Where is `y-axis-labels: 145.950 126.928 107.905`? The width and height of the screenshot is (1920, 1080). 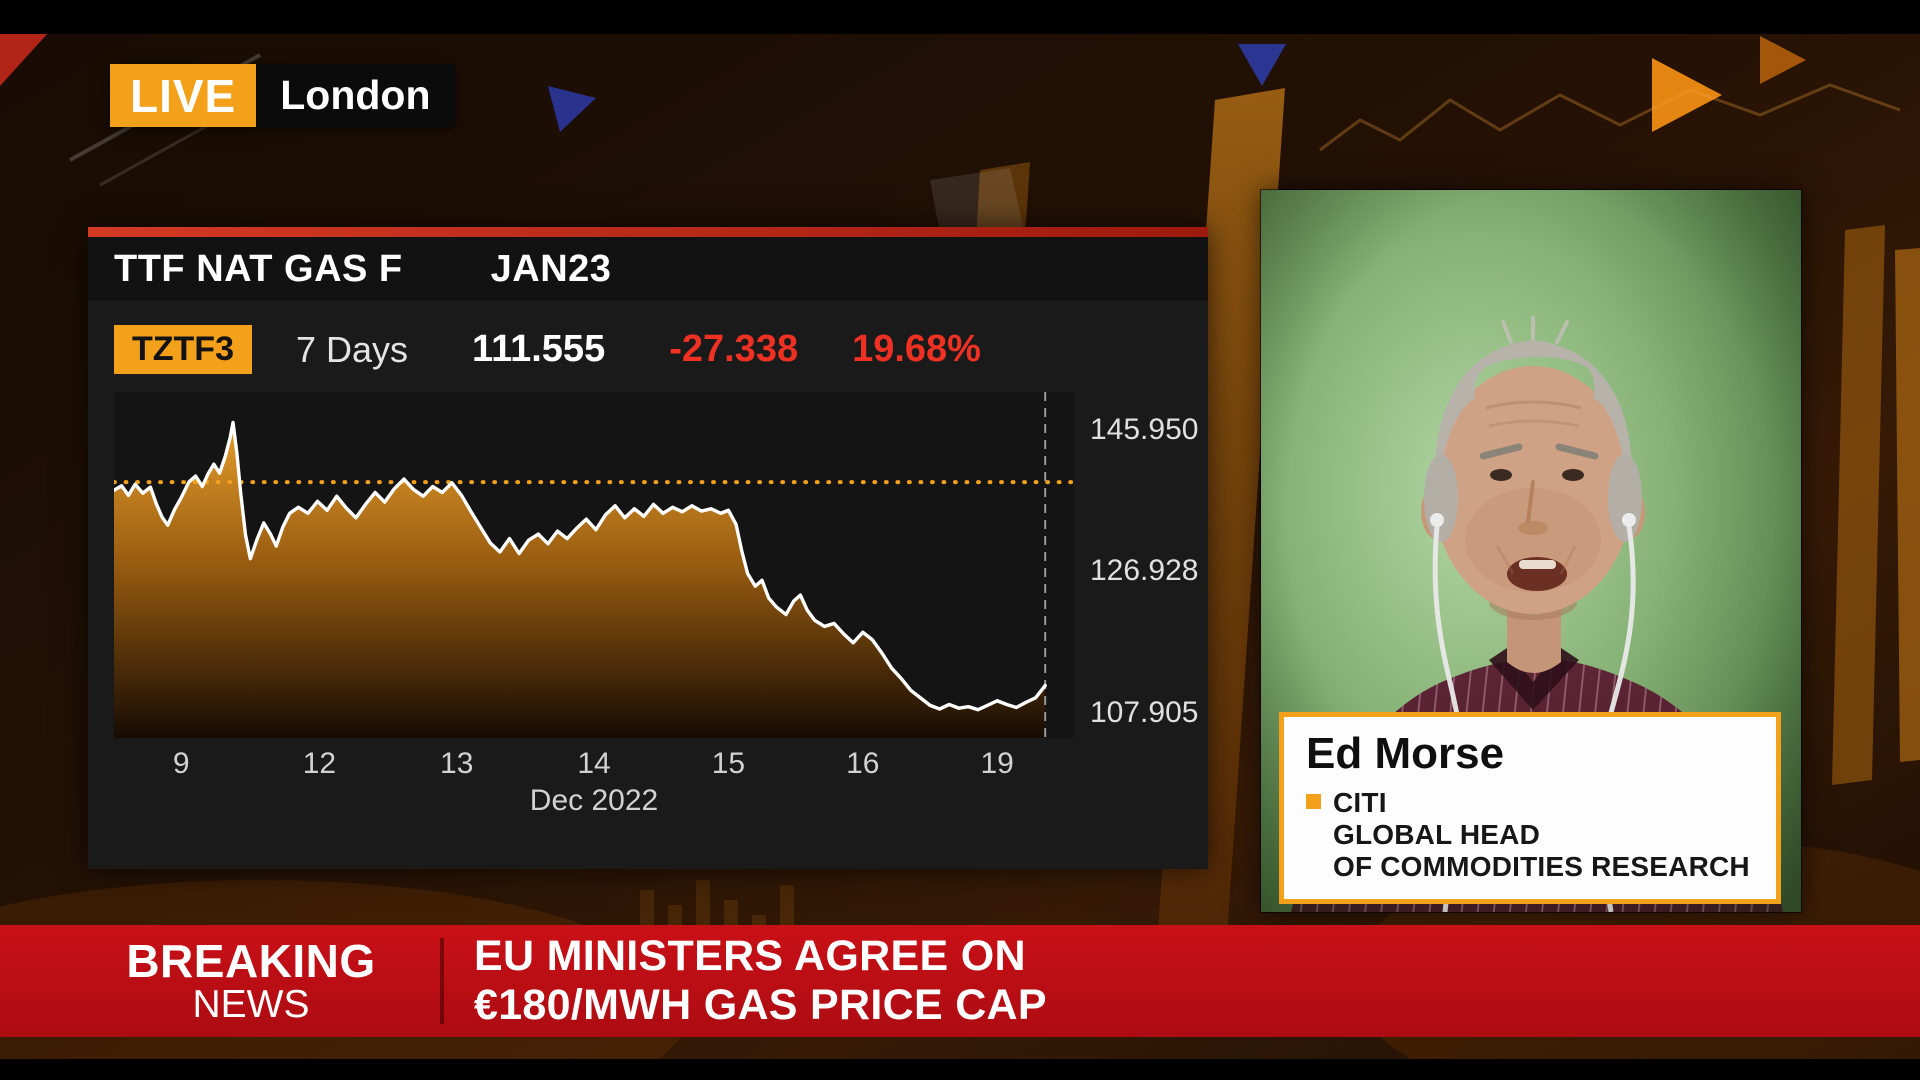 y-axis-labels: 145.950 126.928 107.905 is located at coordinates (1141, 565).